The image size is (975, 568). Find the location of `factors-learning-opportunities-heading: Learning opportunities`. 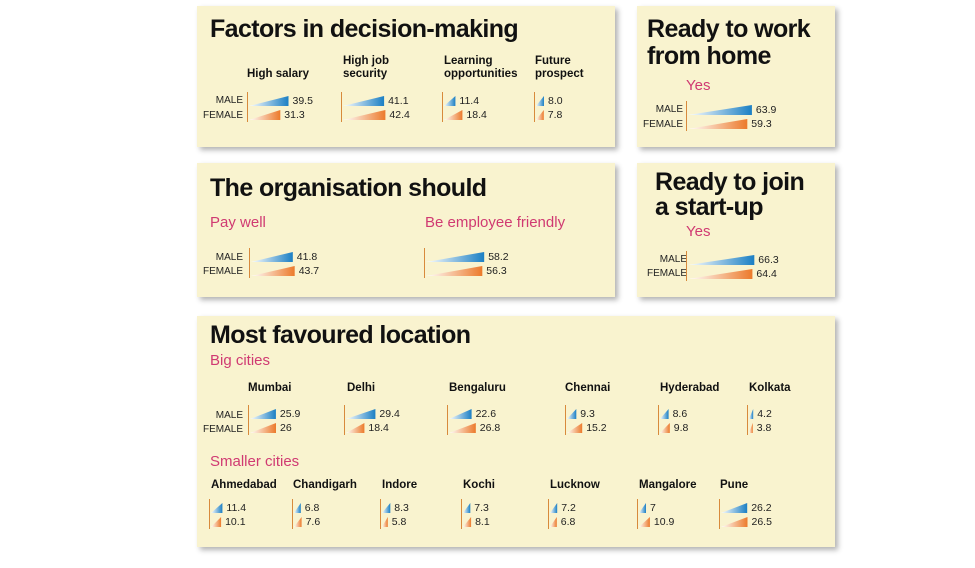

factors-learning-opportunities-heading: Learning opportunities is located at coordinates (481, 67).